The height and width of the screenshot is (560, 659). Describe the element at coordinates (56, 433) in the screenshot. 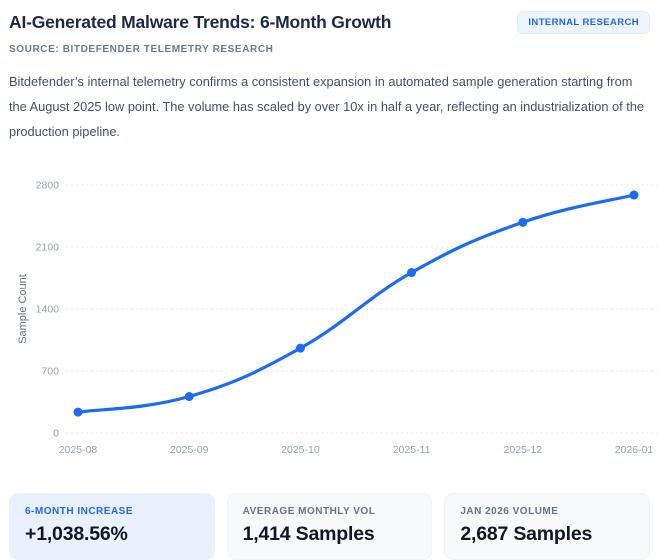

I see `y-tick-label: 0` at that location.